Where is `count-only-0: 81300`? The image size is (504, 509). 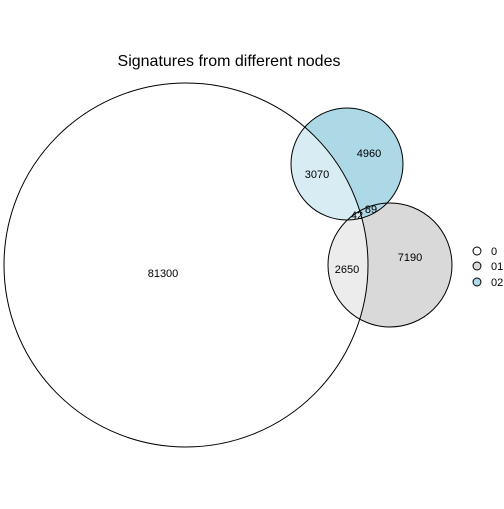 count-only-0: 81300 is located at coordinates (163, 274).